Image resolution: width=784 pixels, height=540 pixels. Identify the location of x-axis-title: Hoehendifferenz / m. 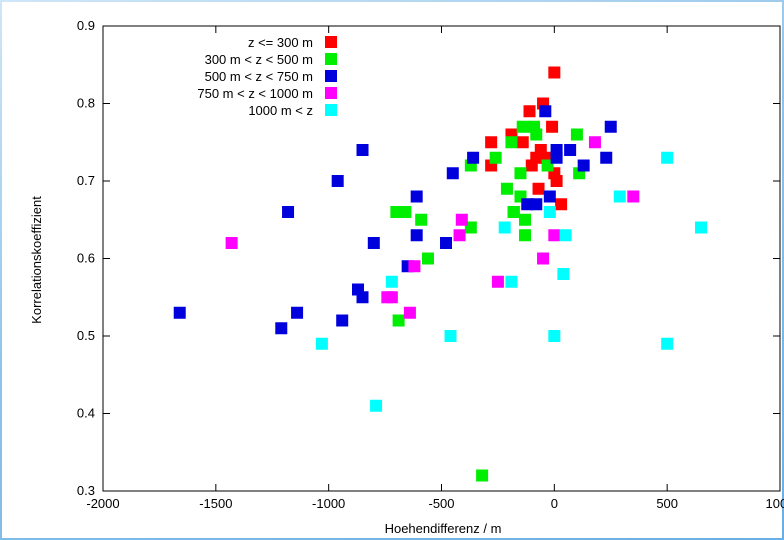
(443, 528).